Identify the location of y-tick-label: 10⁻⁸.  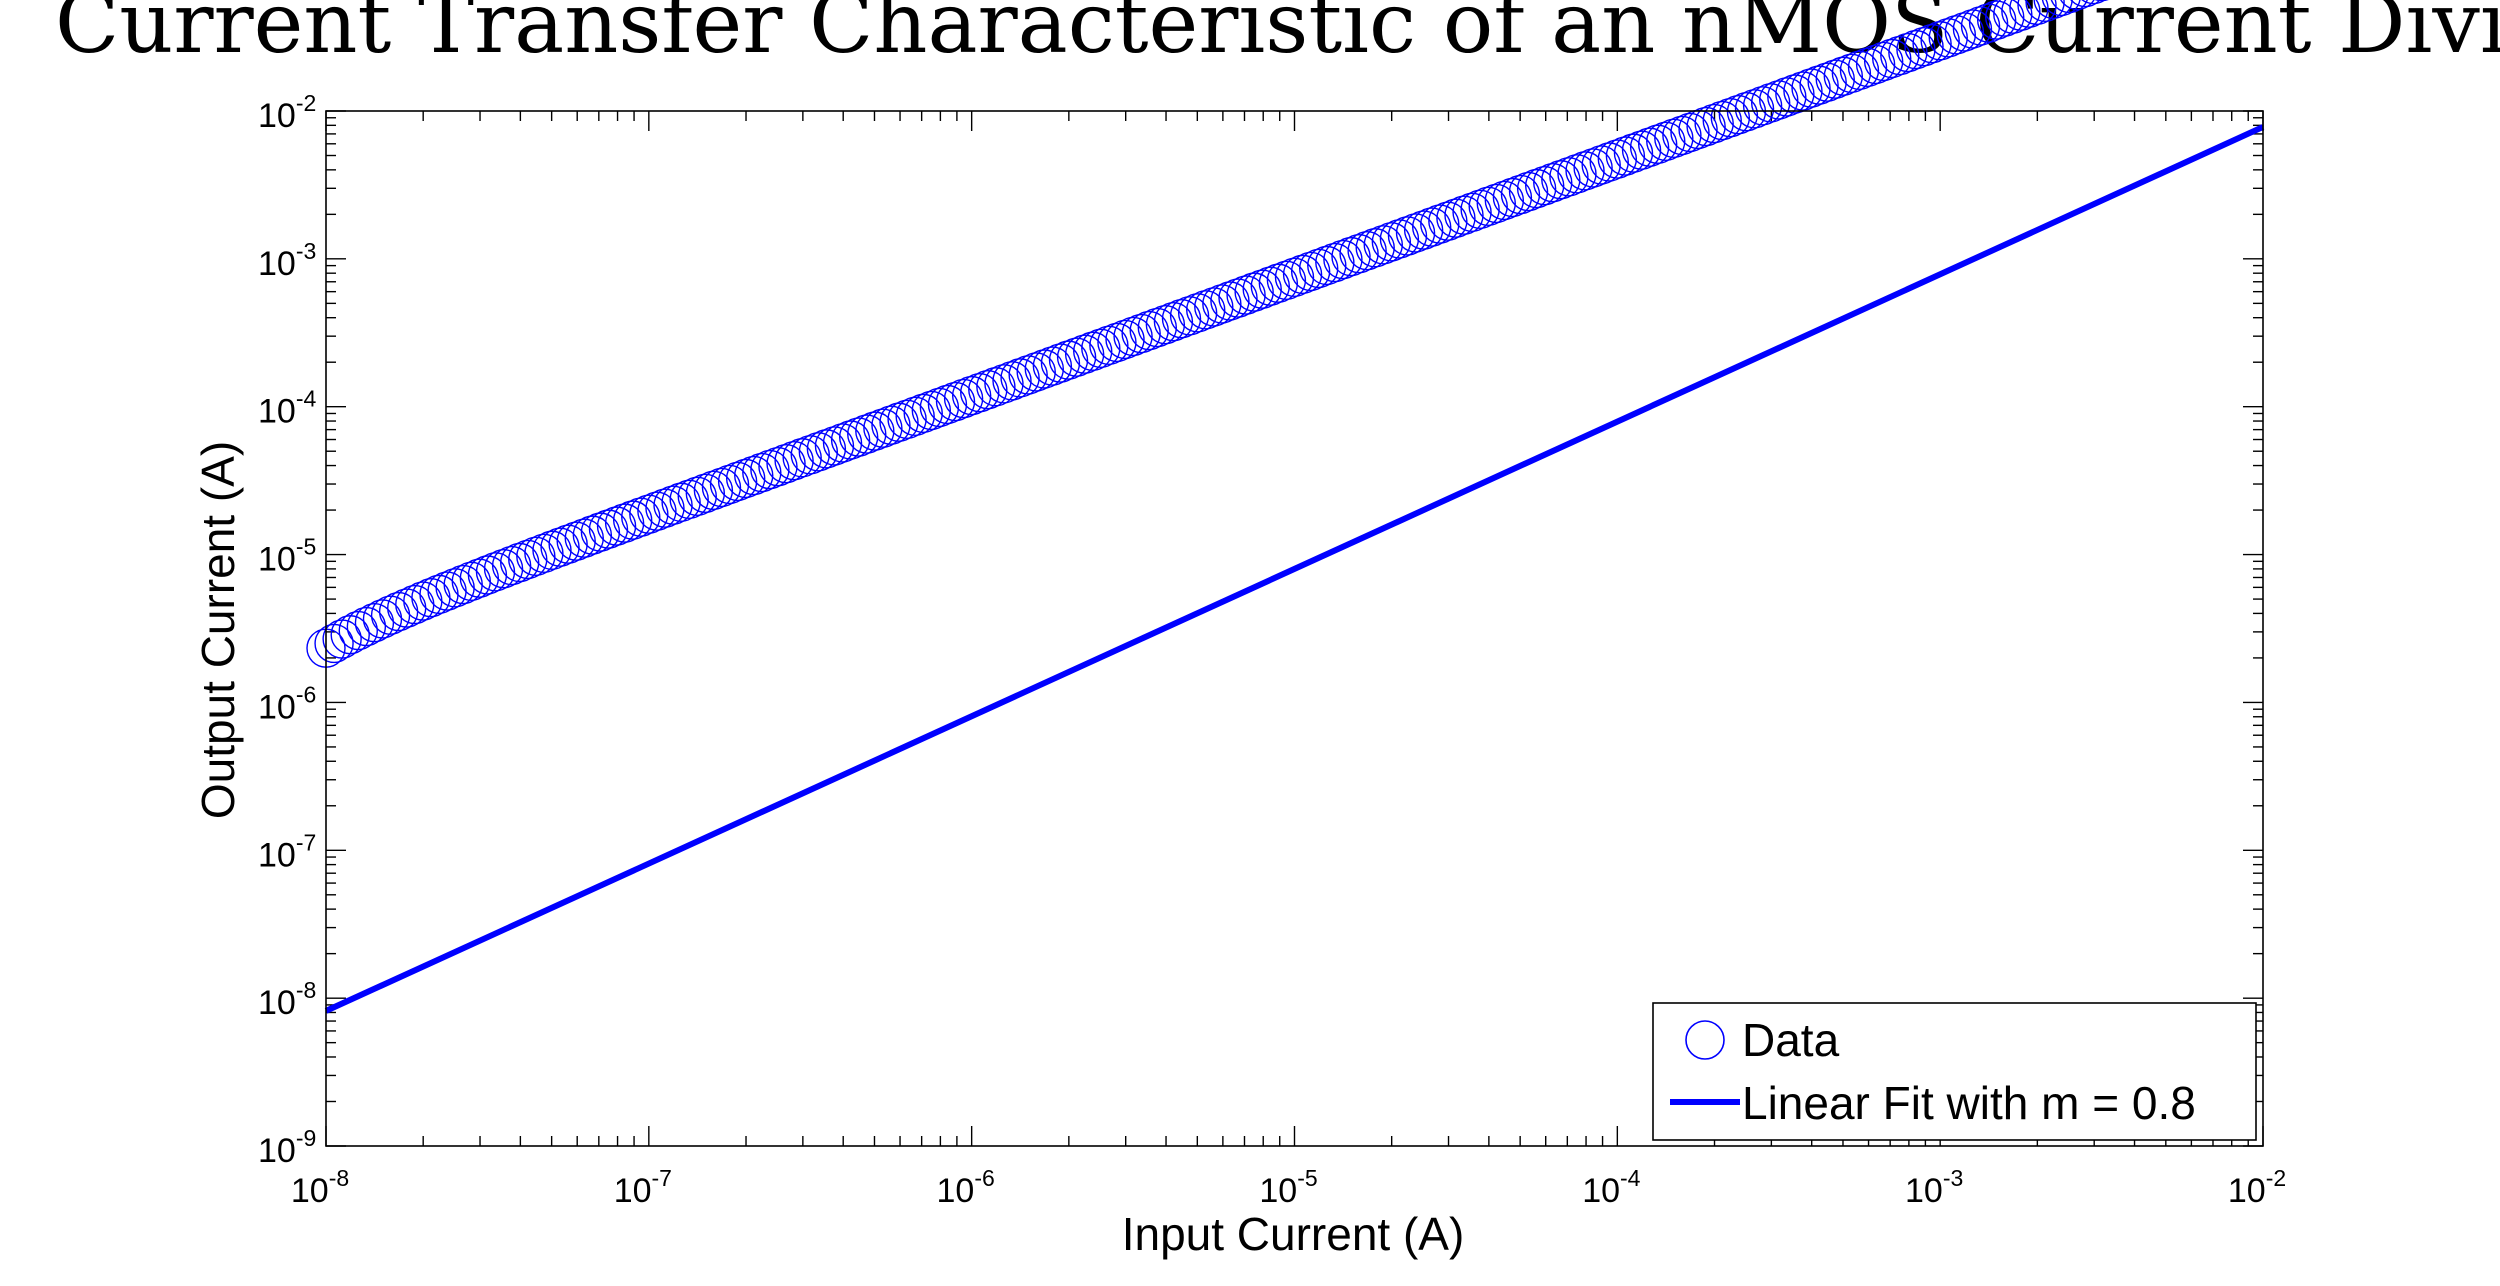
(287, 999).